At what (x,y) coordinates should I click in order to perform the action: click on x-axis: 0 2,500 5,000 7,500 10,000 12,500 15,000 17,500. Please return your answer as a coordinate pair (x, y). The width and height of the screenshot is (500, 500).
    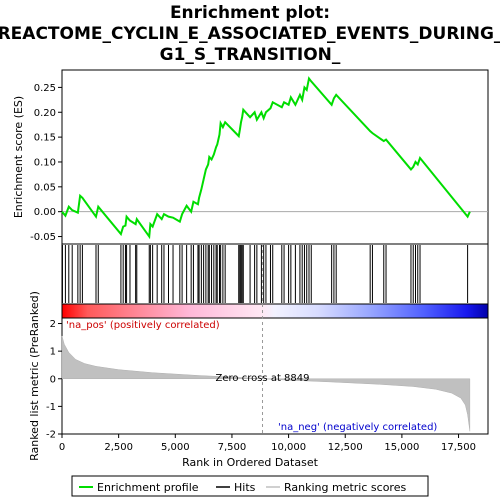
    Looking at the image, I should click on (267, 443).